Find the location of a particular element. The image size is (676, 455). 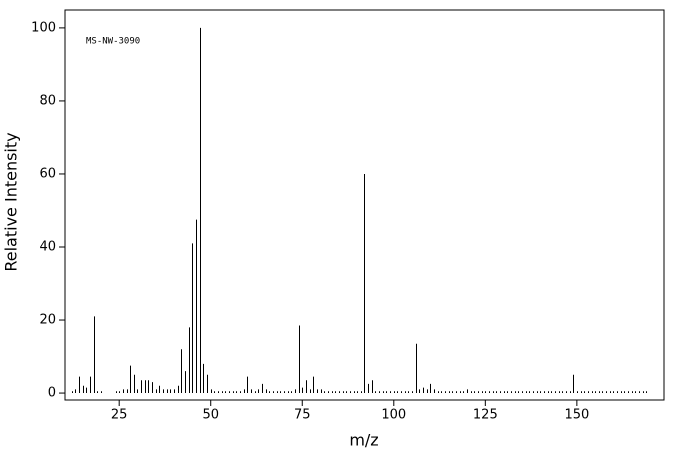

y-tick-label: 60 is located at coordinates (47, 173).